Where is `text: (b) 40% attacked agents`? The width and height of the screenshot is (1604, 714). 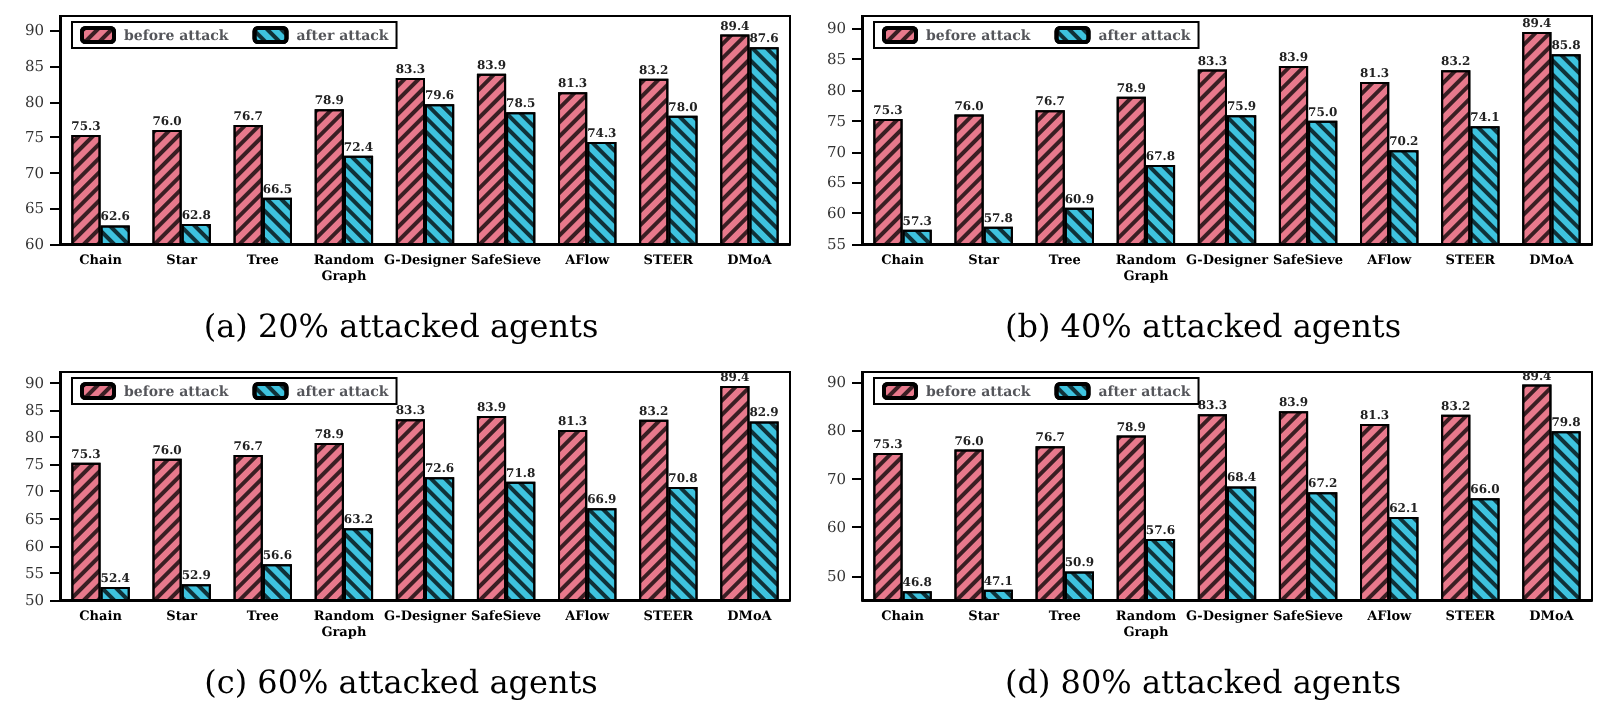
text: (b) 40% attacked agents is located at coordinates (1203, 326).